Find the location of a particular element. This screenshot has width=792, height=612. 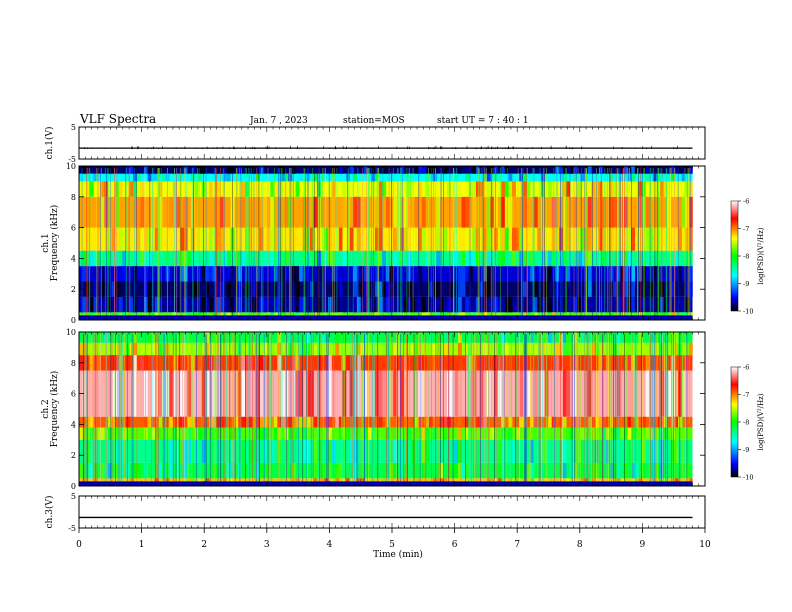

time-axis-tick-label: 10 is located at coordinates (705, 545).